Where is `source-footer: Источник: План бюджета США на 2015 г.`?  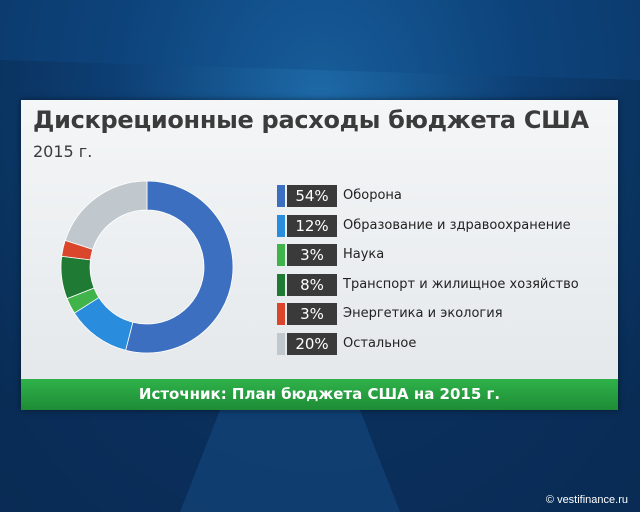 source-footer: Источник: План бюджета США на 2015 г. is located at coordinates (319, 394).